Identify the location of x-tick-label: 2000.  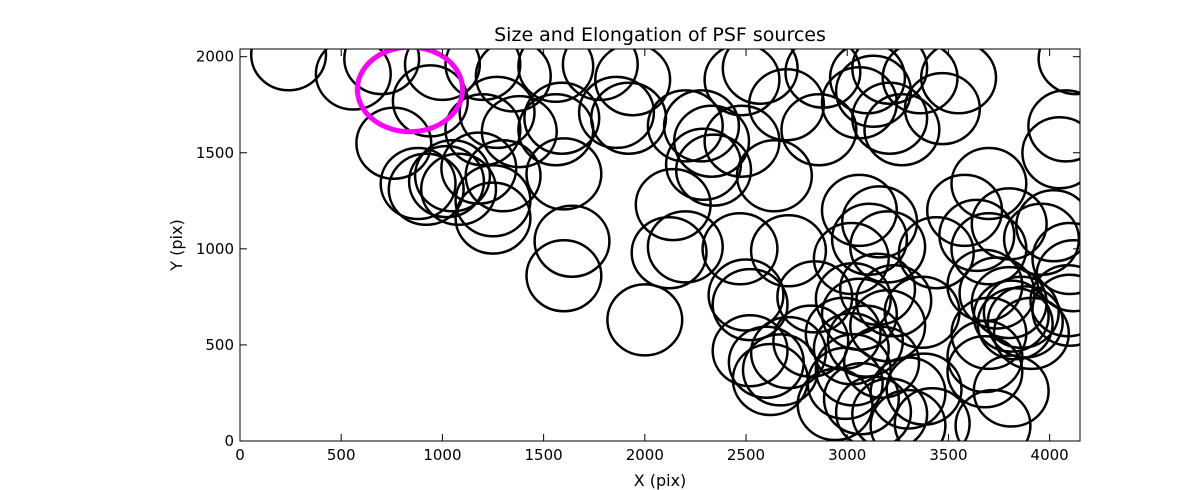
(645, 455).